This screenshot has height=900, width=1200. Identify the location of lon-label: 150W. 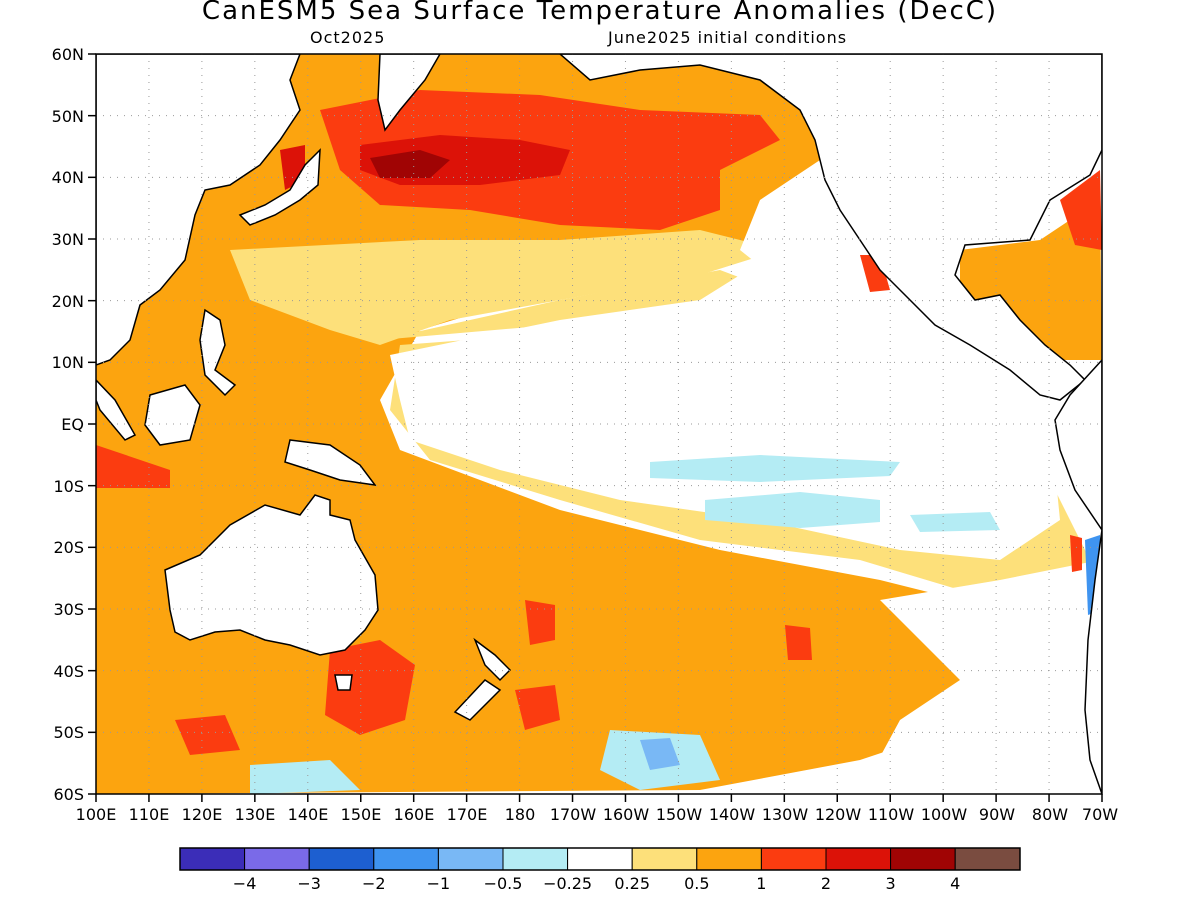
(679, 814).